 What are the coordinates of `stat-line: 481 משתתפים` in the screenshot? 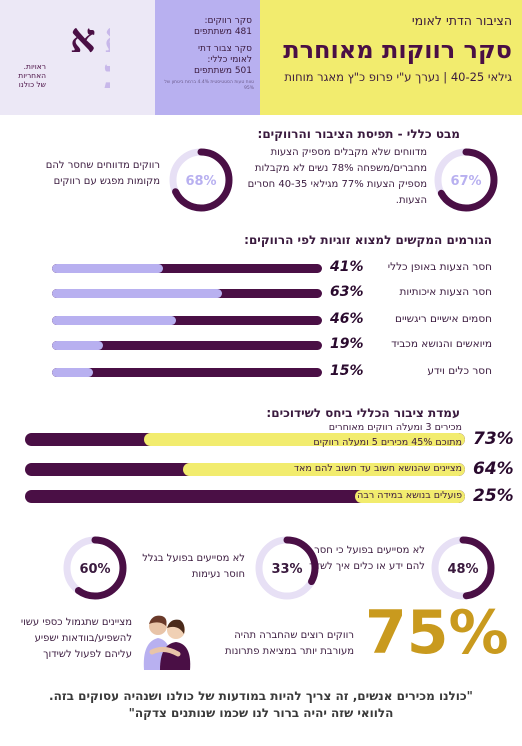 It's located at (223, 32).